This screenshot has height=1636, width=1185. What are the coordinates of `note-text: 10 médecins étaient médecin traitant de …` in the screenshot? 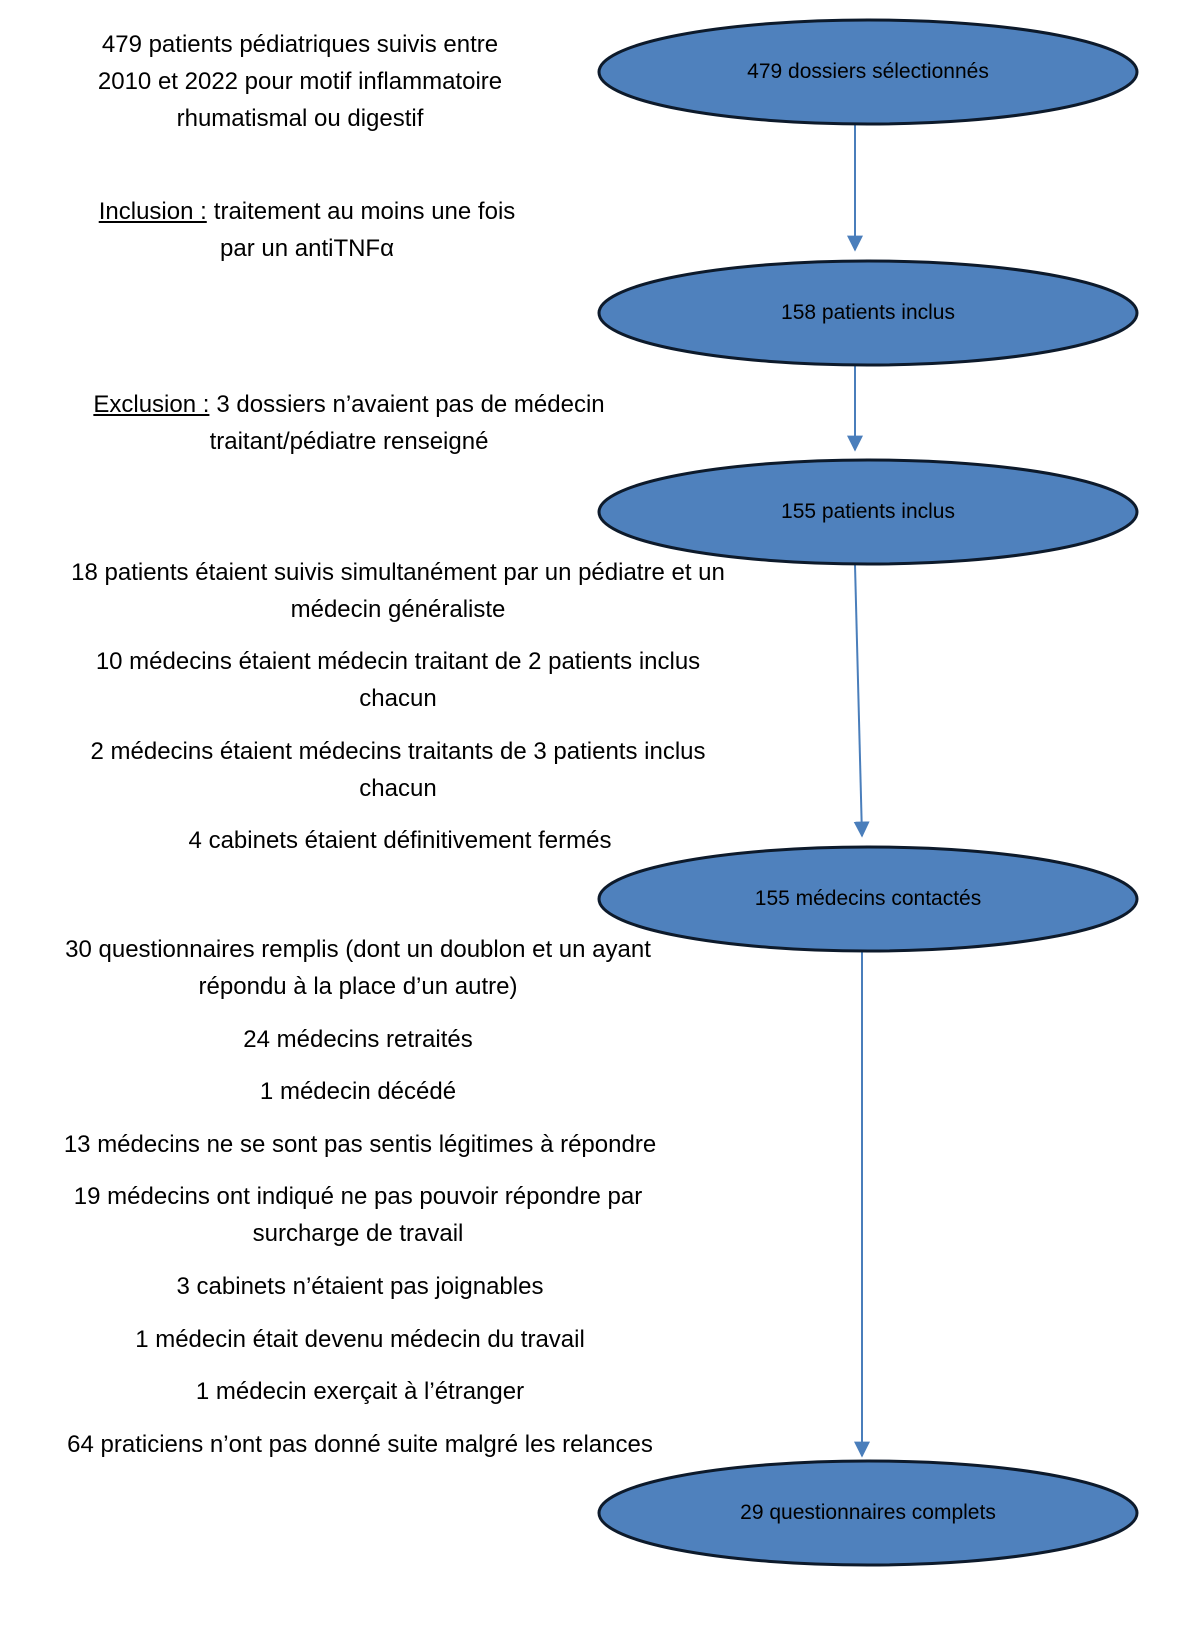 It's located at (398, 661).